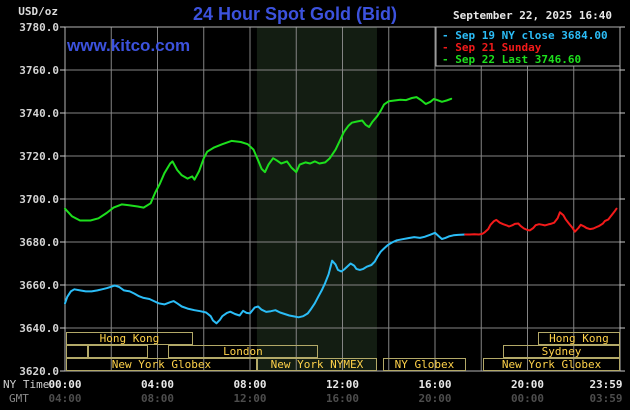  I want to click on gmt-tick: 16:00, so click(342, 398).